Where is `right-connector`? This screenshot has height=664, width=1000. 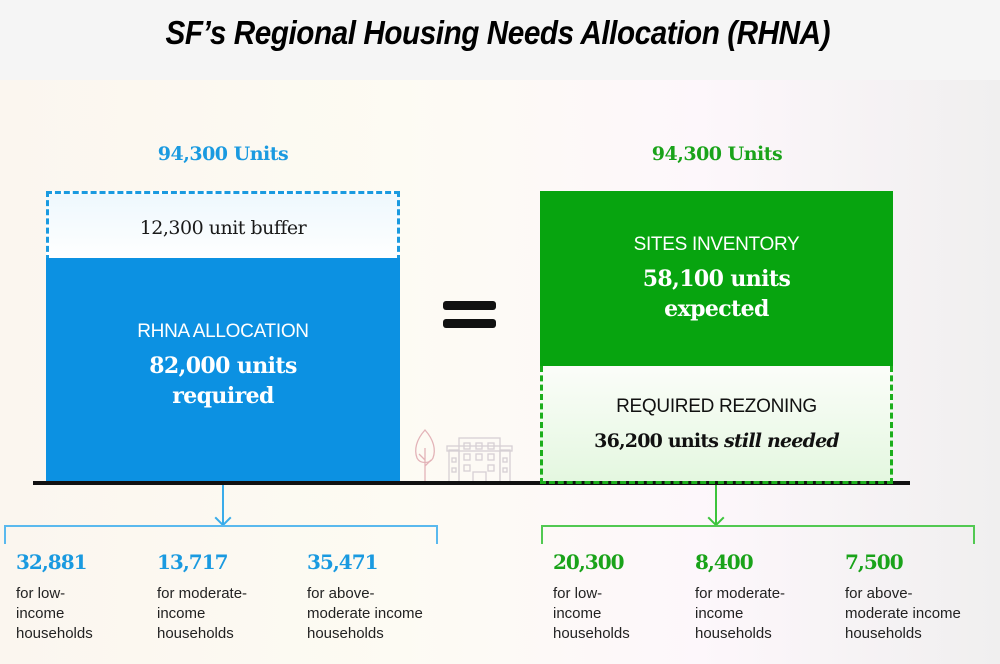
right-connector is located at coordinates (716, 506).